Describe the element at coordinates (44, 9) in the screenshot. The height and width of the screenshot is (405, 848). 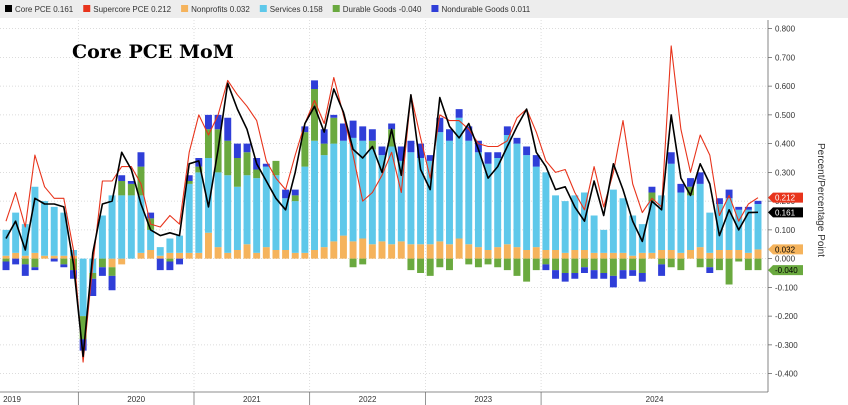
I see `legend-label-core: Core PCE 0.161` at that location.